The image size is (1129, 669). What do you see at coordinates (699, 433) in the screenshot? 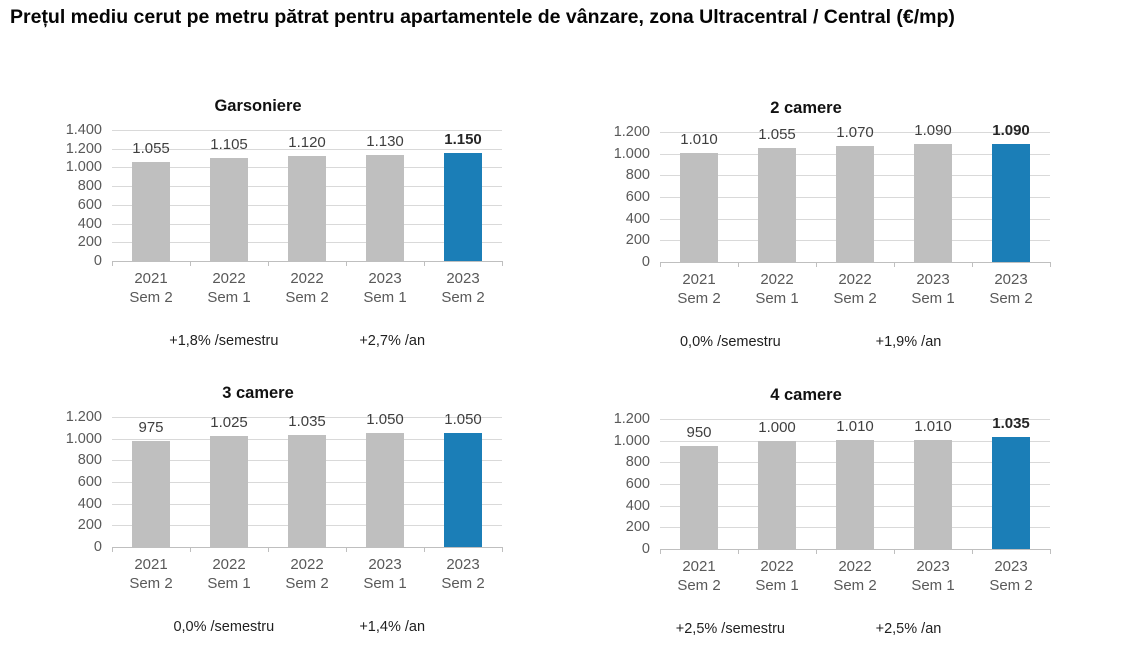
I see `bar-value-label: 950` at bounding box center [699, 433].